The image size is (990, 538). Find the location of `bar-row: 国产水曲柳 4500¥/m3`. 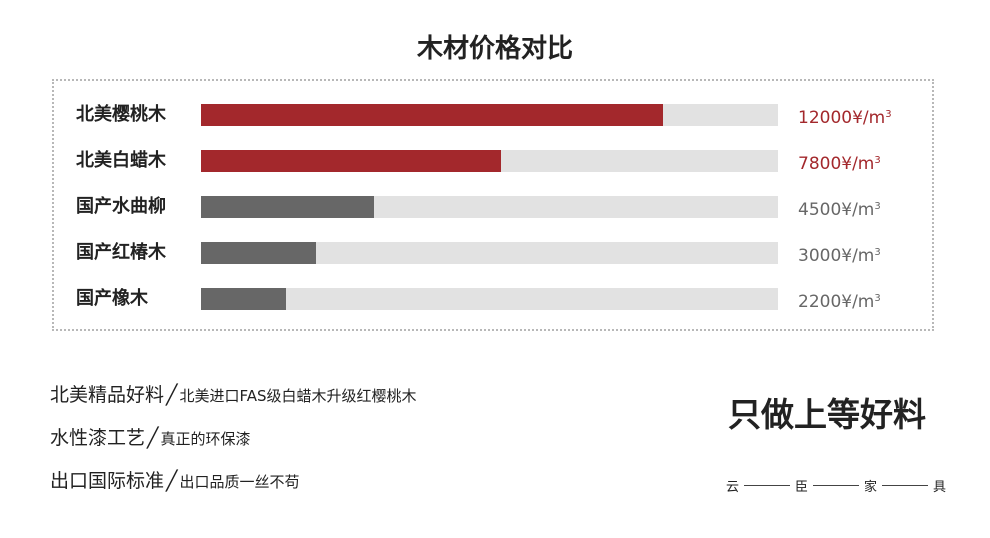

bar-row: 国产水曲柳 4500¥/m3 is located at coordinates (494, 208).